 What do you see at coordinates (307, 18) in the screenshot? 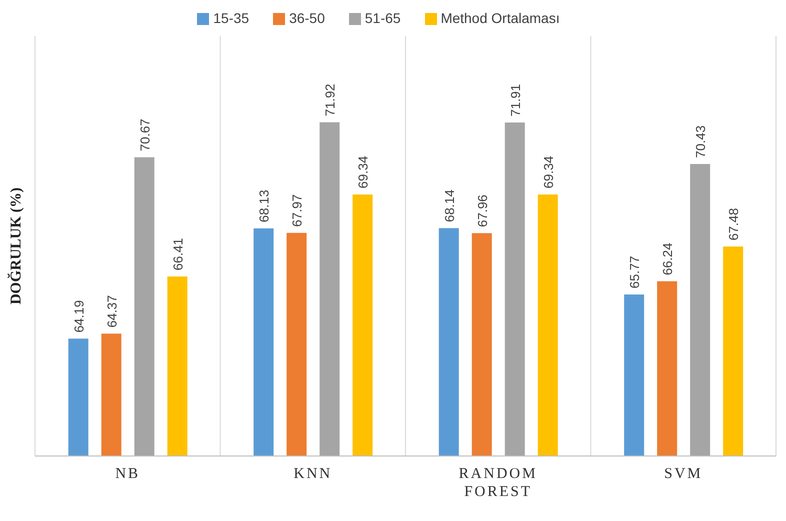
I see `legend-label: 36-50` at bounding box center [307, 18].